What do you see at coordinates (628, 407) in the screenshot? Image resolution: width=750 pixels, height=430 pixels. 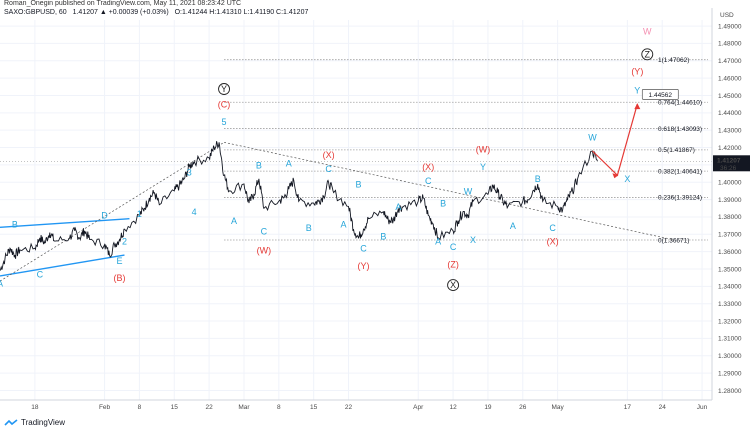 I see `time-tick-label: 17` at bounding box center [628, 407].